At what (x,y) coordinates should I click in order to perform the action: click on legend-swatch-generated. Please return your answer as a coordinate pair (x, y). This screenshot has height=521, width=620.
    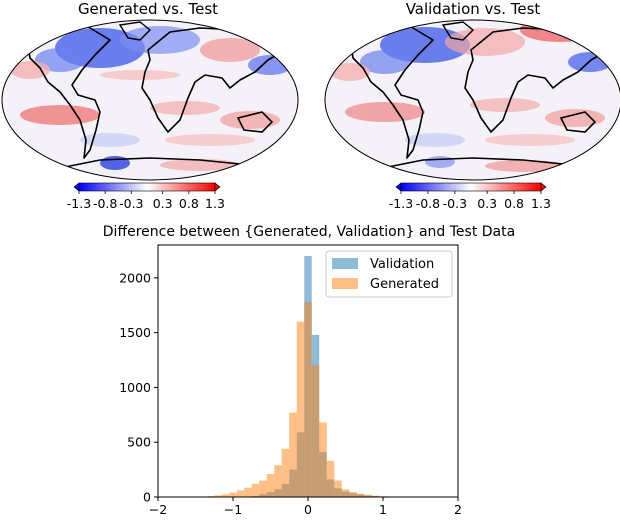
    Looking at the image, I should click on (345, 283).